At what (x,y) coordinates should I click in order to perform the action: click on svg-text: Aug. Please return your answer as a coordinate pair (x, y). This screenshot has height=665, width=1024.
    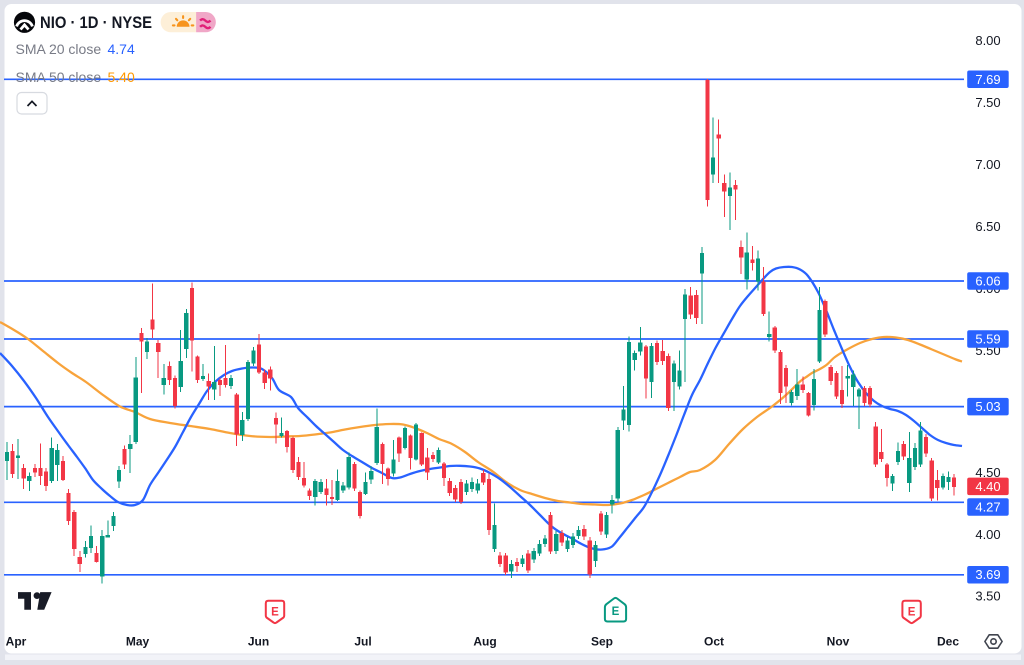
    Looking at the image, I should click on (484, 642).